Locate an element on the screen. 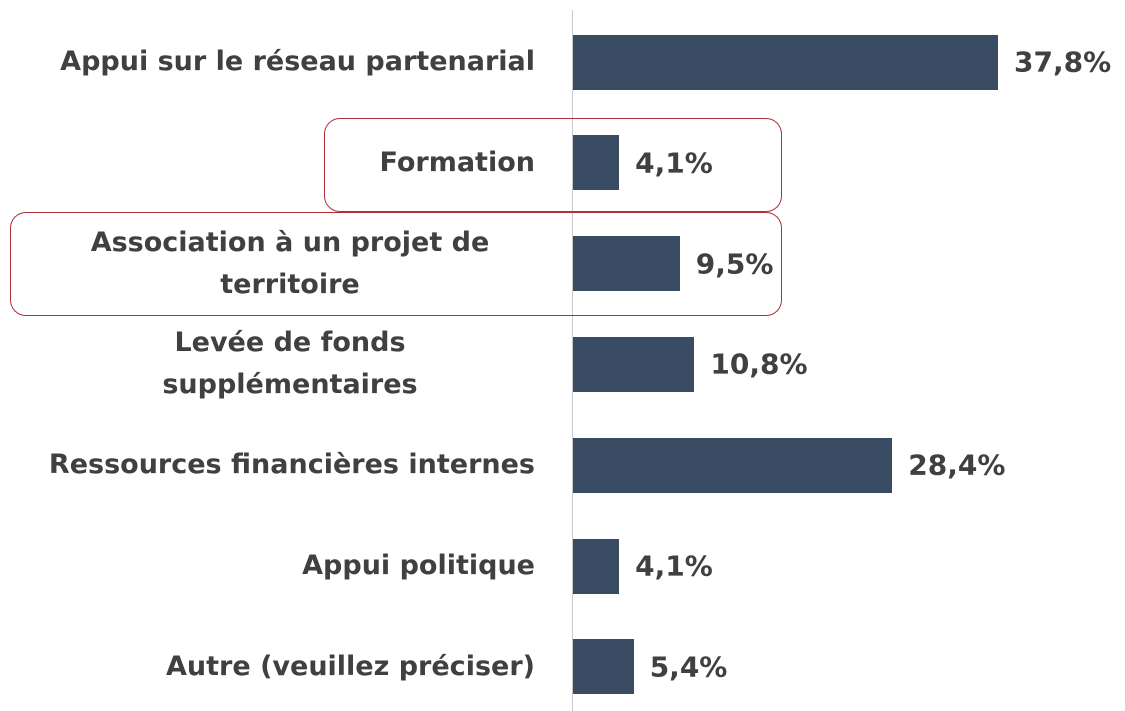 This screenshot has height=711, width=1125. category-label: Appui politique is located at coordinates (418, 565).